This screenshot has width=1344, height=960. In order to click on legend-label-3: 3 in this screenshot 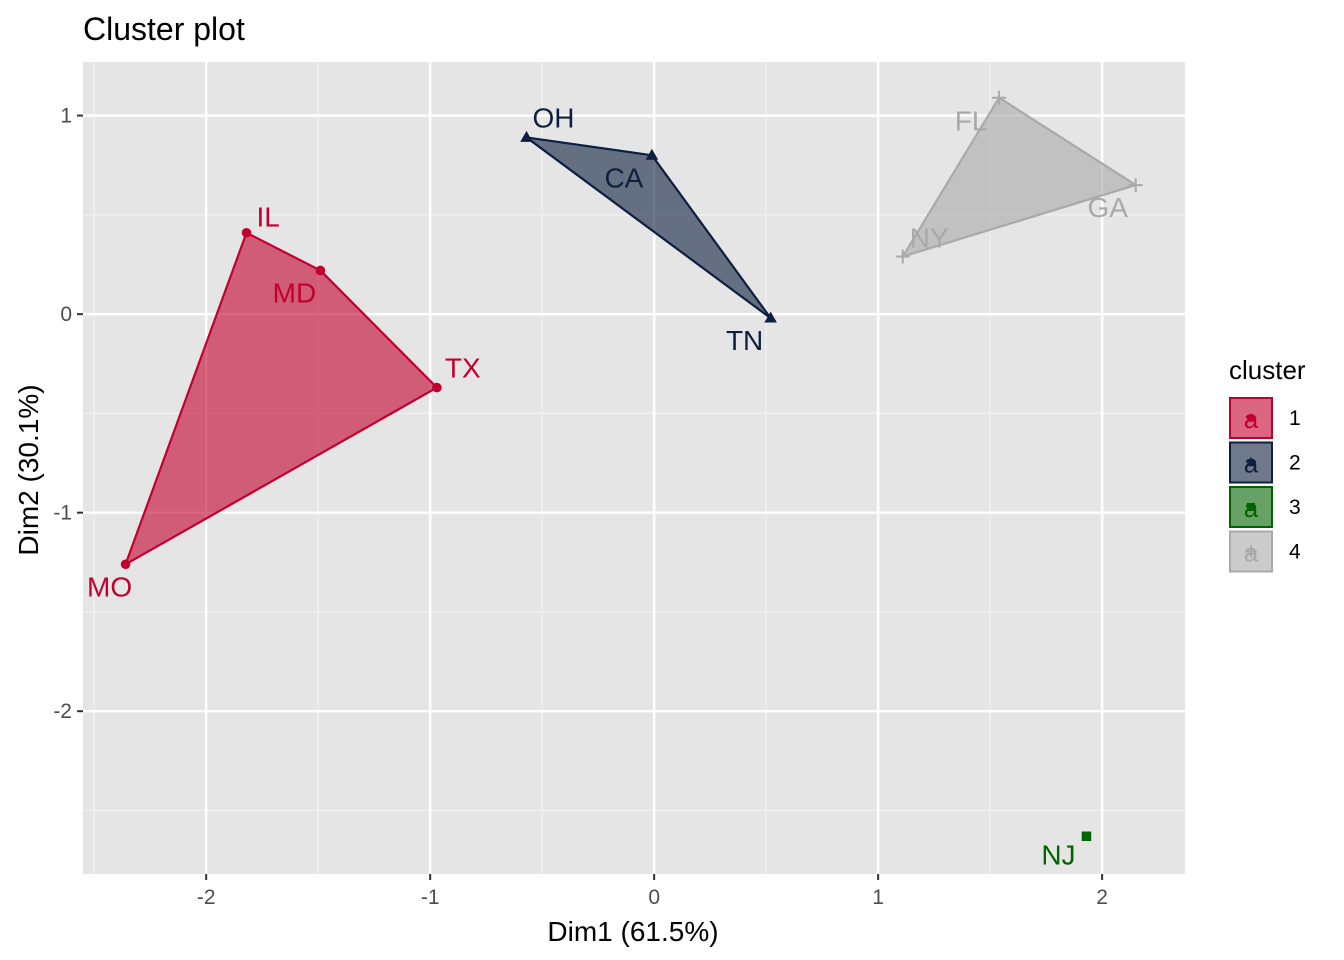, I will do `click(1295, 507)`.